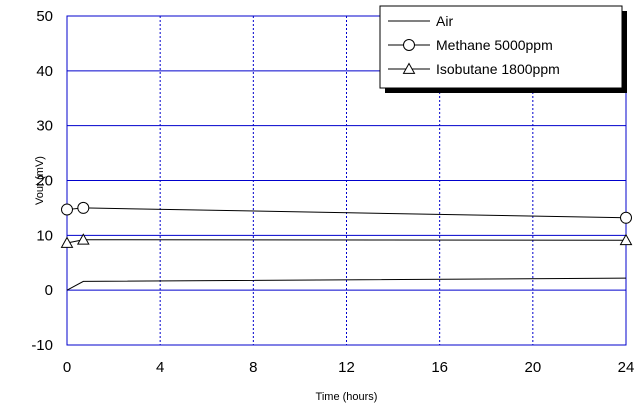 The height and width of the screenshot is (408, 637). I want to click on y-tick-label: 0, so click(49, 290).